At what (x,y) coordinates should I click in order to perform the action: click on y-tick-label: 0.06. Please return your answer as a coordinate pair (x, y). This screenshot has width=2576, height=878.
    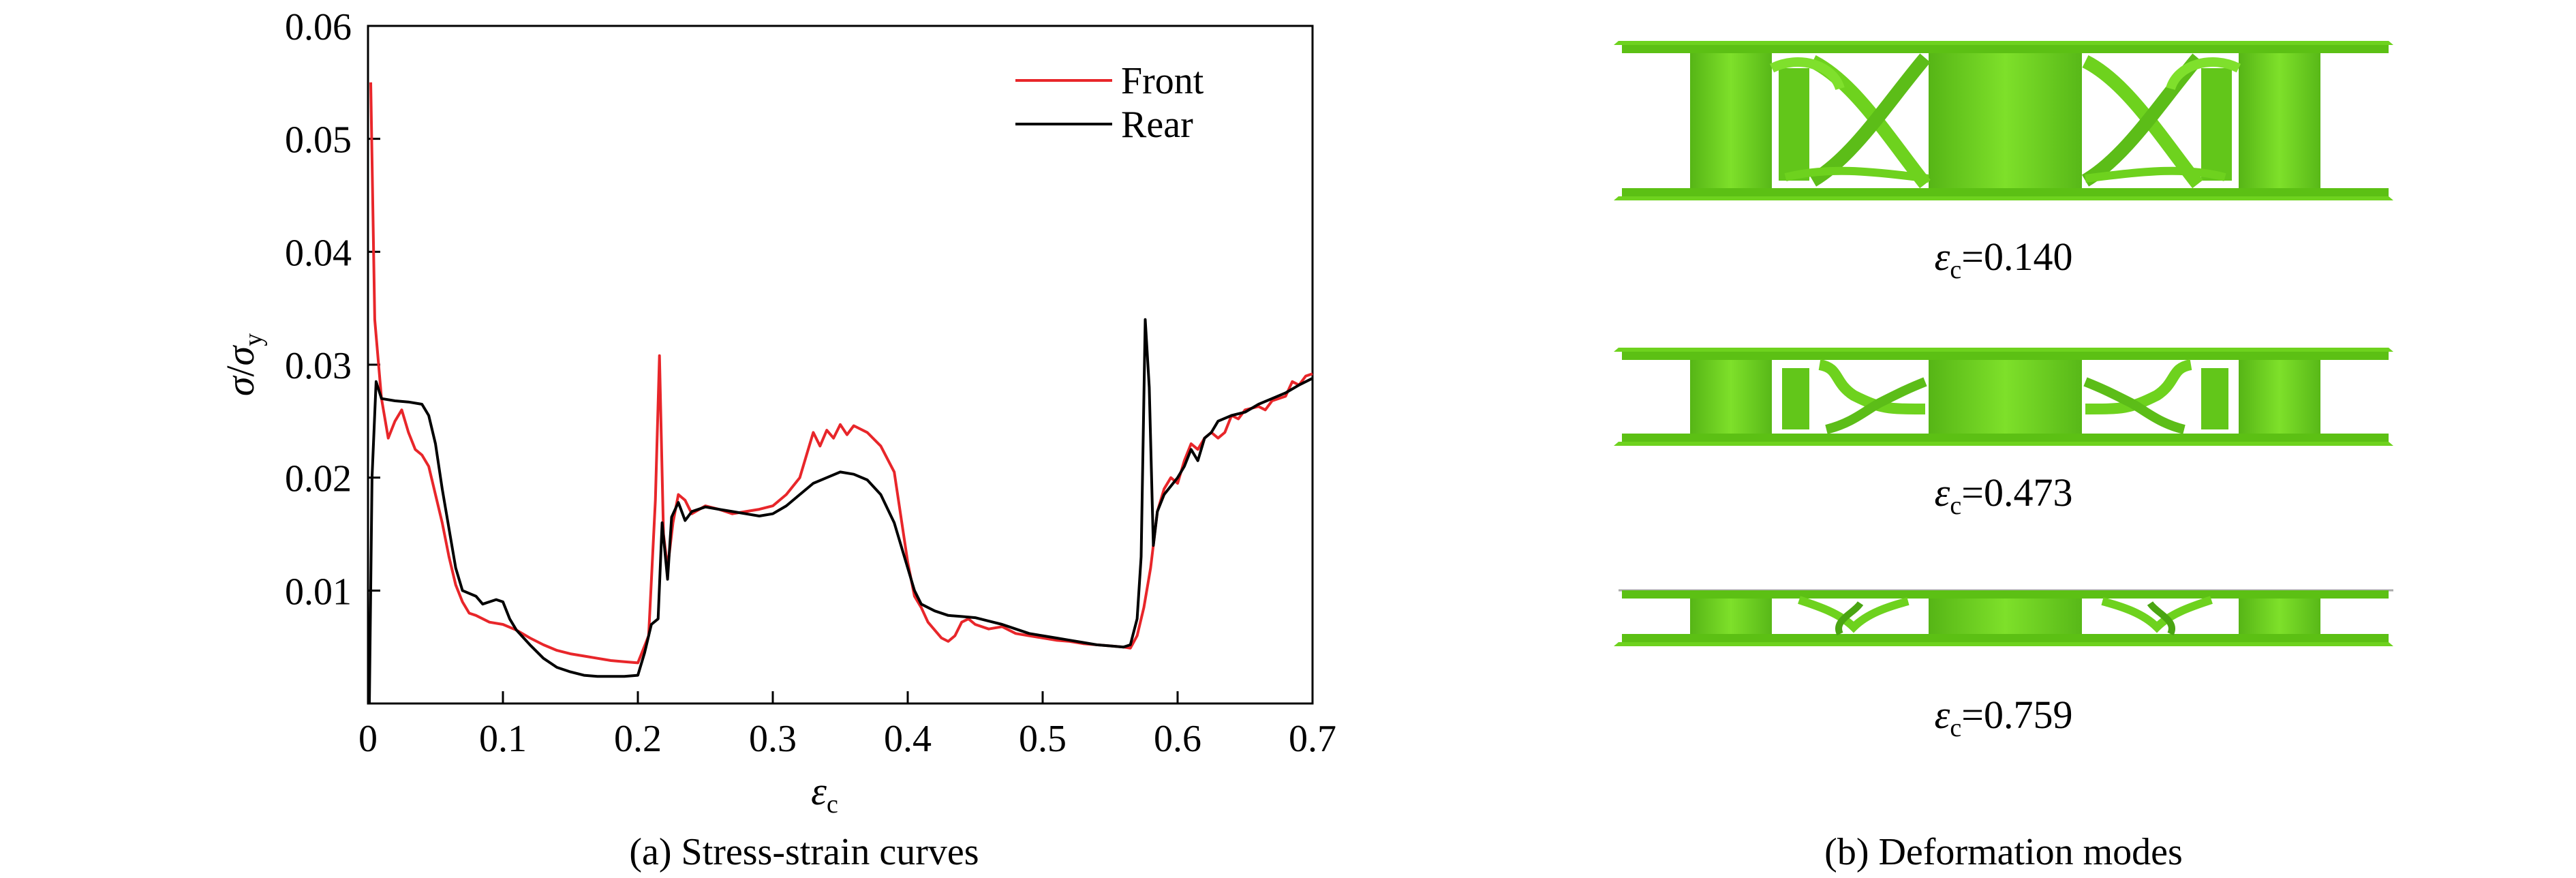
    Looking at the image, I should click on (318, 27).